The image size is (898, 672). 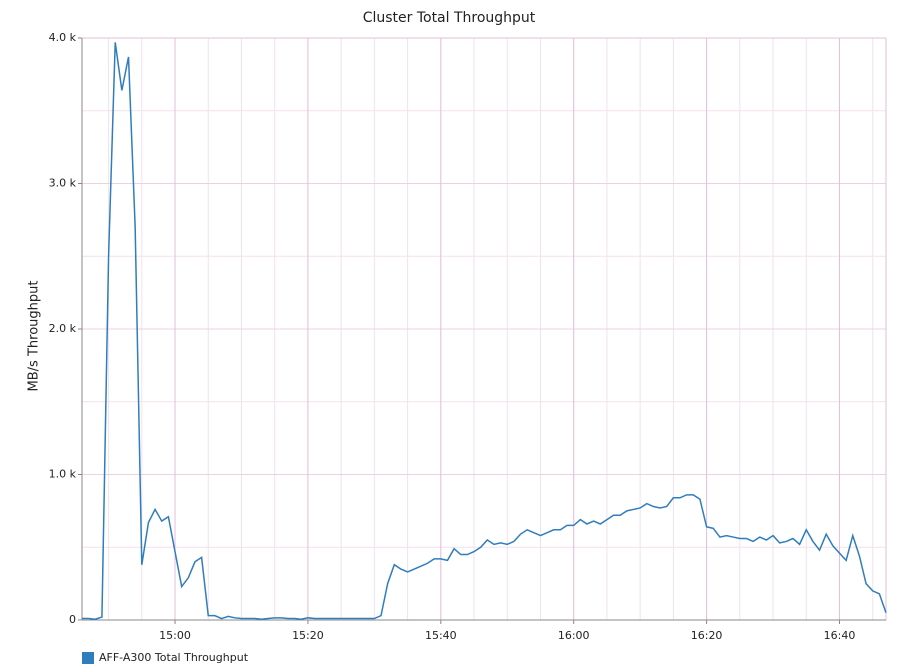 I want to click on x-tick-label: 16:20, so click(x=707, y=635).